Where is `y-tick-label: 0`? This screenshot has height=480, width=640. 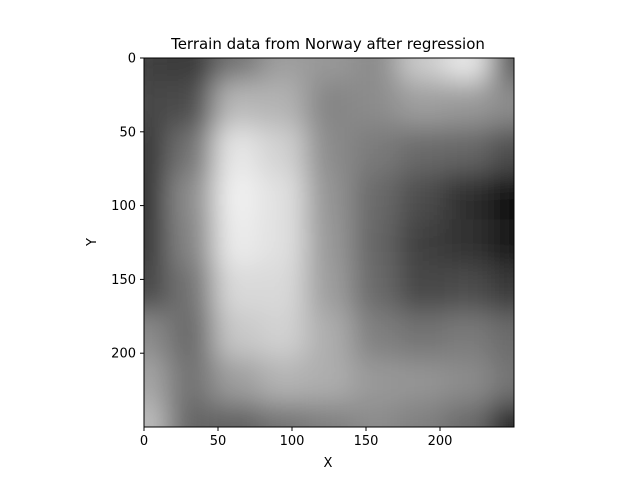 y-tick-label: 0 is located at coordinates (132, 59).